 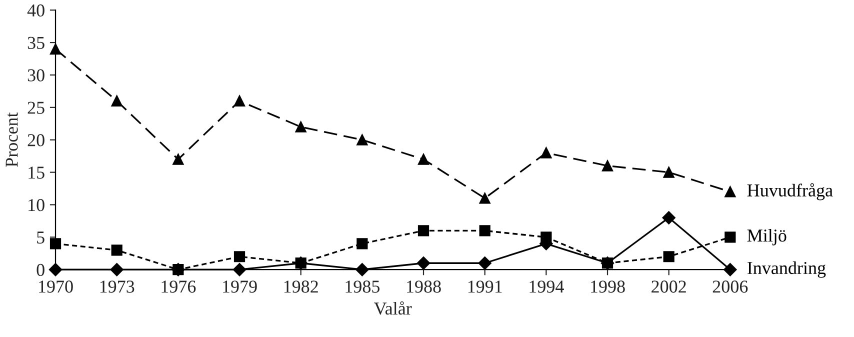 What do you see at coordinates (12, 139) in the screenshot?
I see `y-axis-title: Procent` at bounding box center [12, 139].